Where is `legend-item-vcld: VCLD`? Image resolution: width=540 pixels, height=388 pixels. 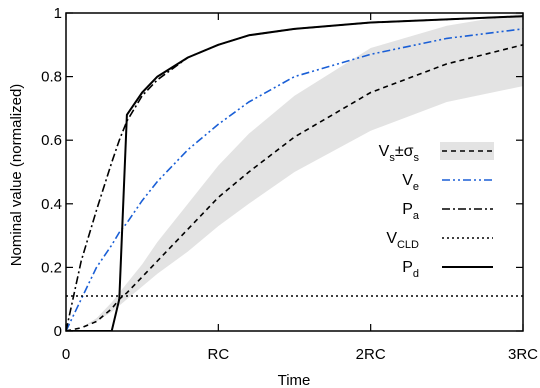 legend-item-vcld: VCLD is located at coordinates (439, 240).